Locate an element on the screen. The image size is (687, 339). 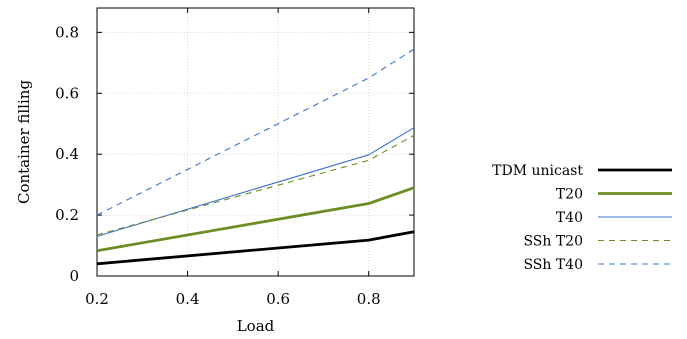
x-tick-label: 0.8 is located at coordinates (369, 299).